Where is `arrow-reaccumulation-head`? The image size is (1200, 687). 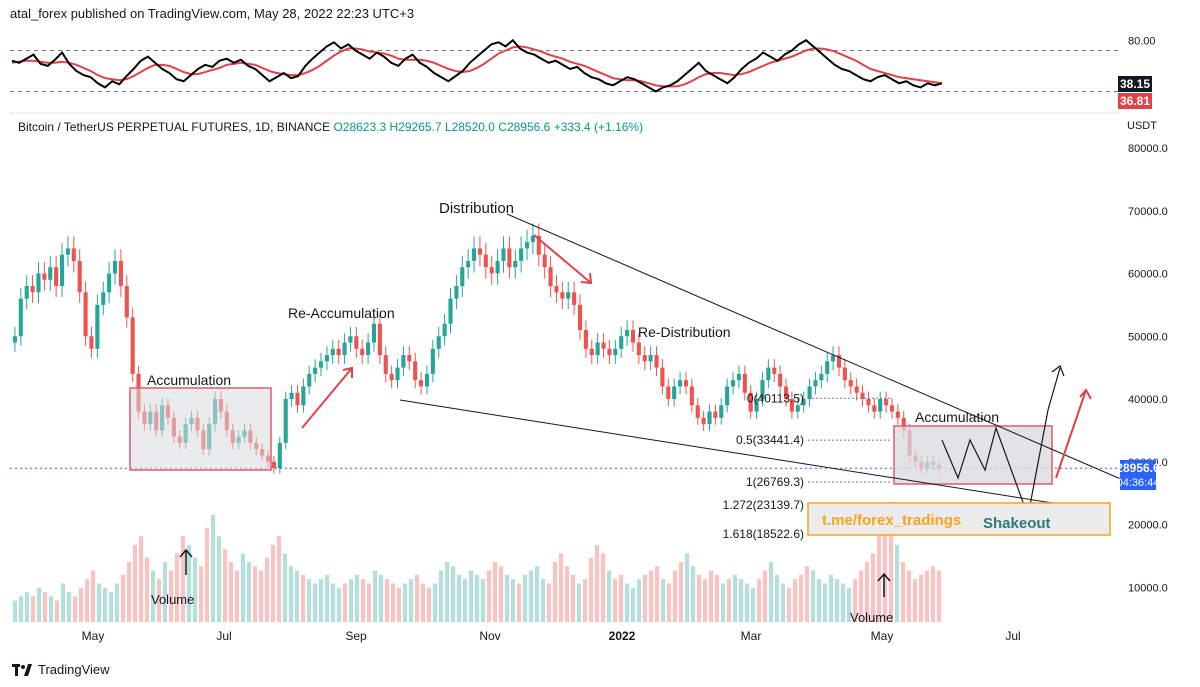 arrow-reaccumulation-head is located at coordinates (347, 372).